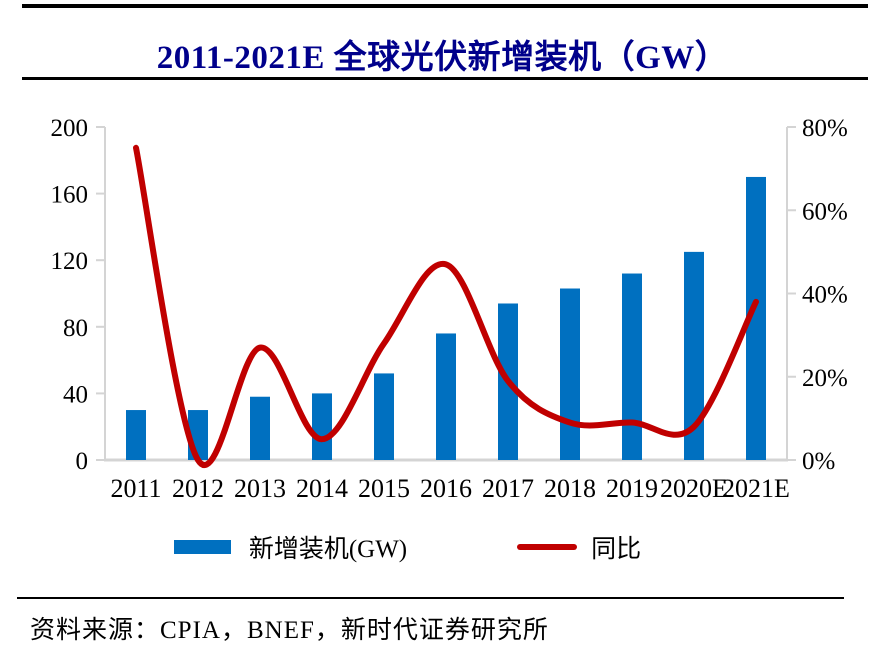  What do you see at coordinates (82, 461) in the screenshot?
I see `left-axis-tick-label: 0` at bounding box center [82, 461].